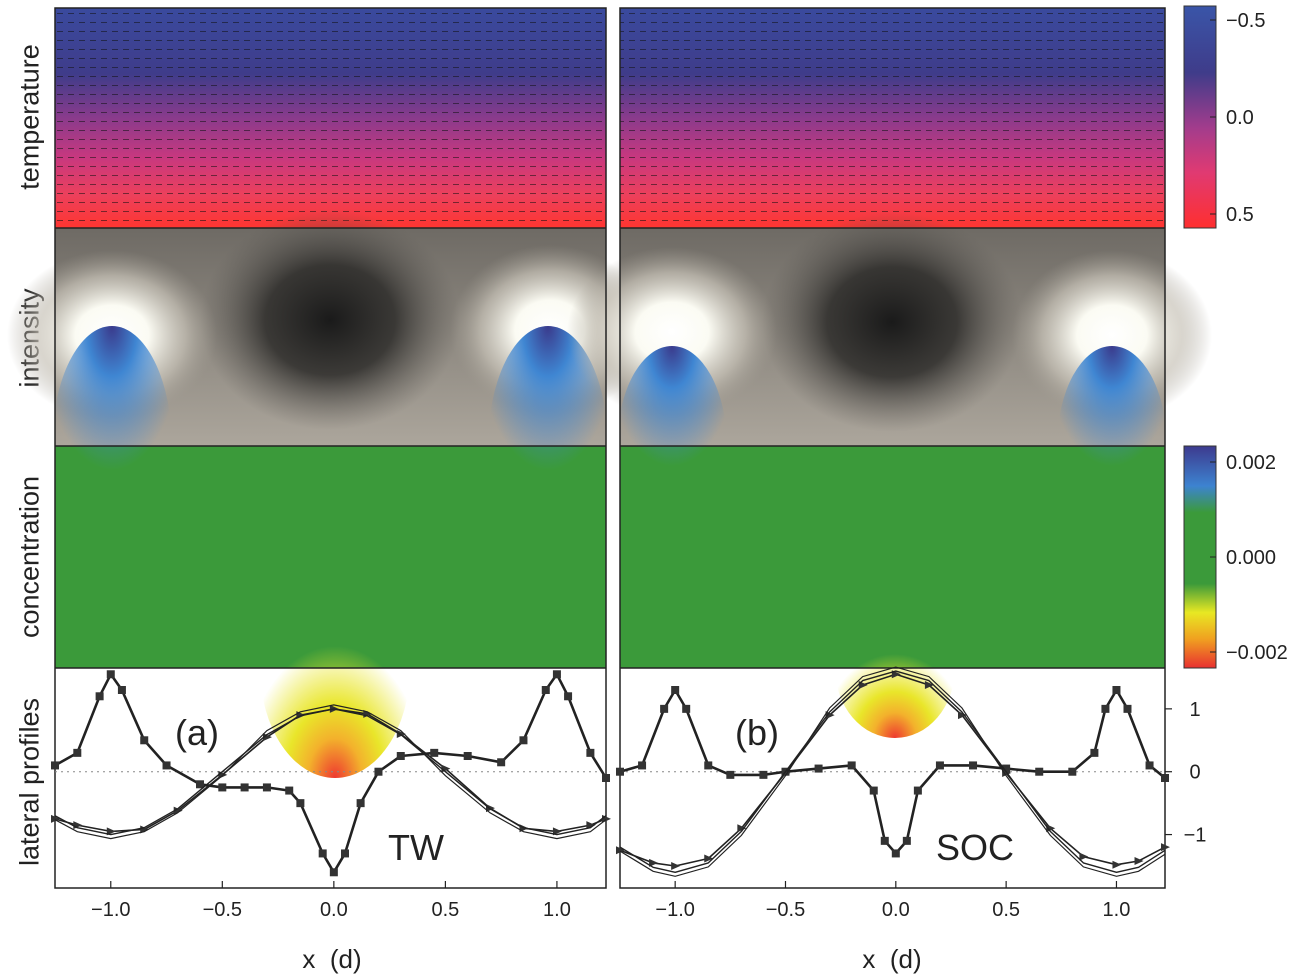 The image size is (1305, 978). I want to click on panel-a-x-tick-label-3: 0.5, so click(445, 910).